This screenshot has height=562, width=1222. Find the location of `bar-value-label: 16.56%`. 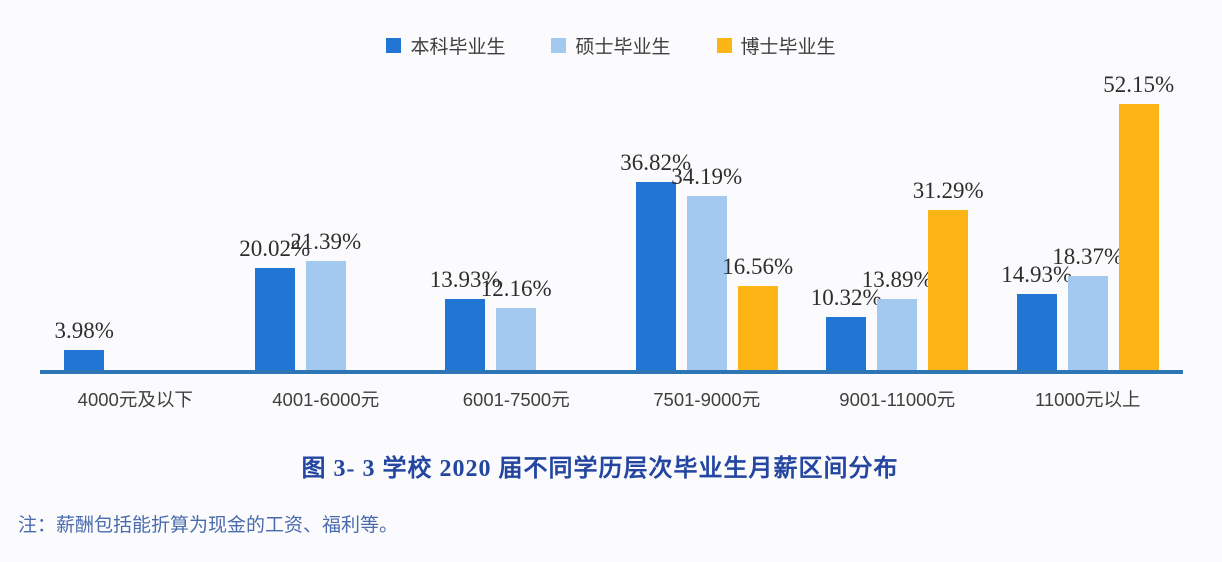

bar-value-label: 16.56% is located at coordinates (758, 266).